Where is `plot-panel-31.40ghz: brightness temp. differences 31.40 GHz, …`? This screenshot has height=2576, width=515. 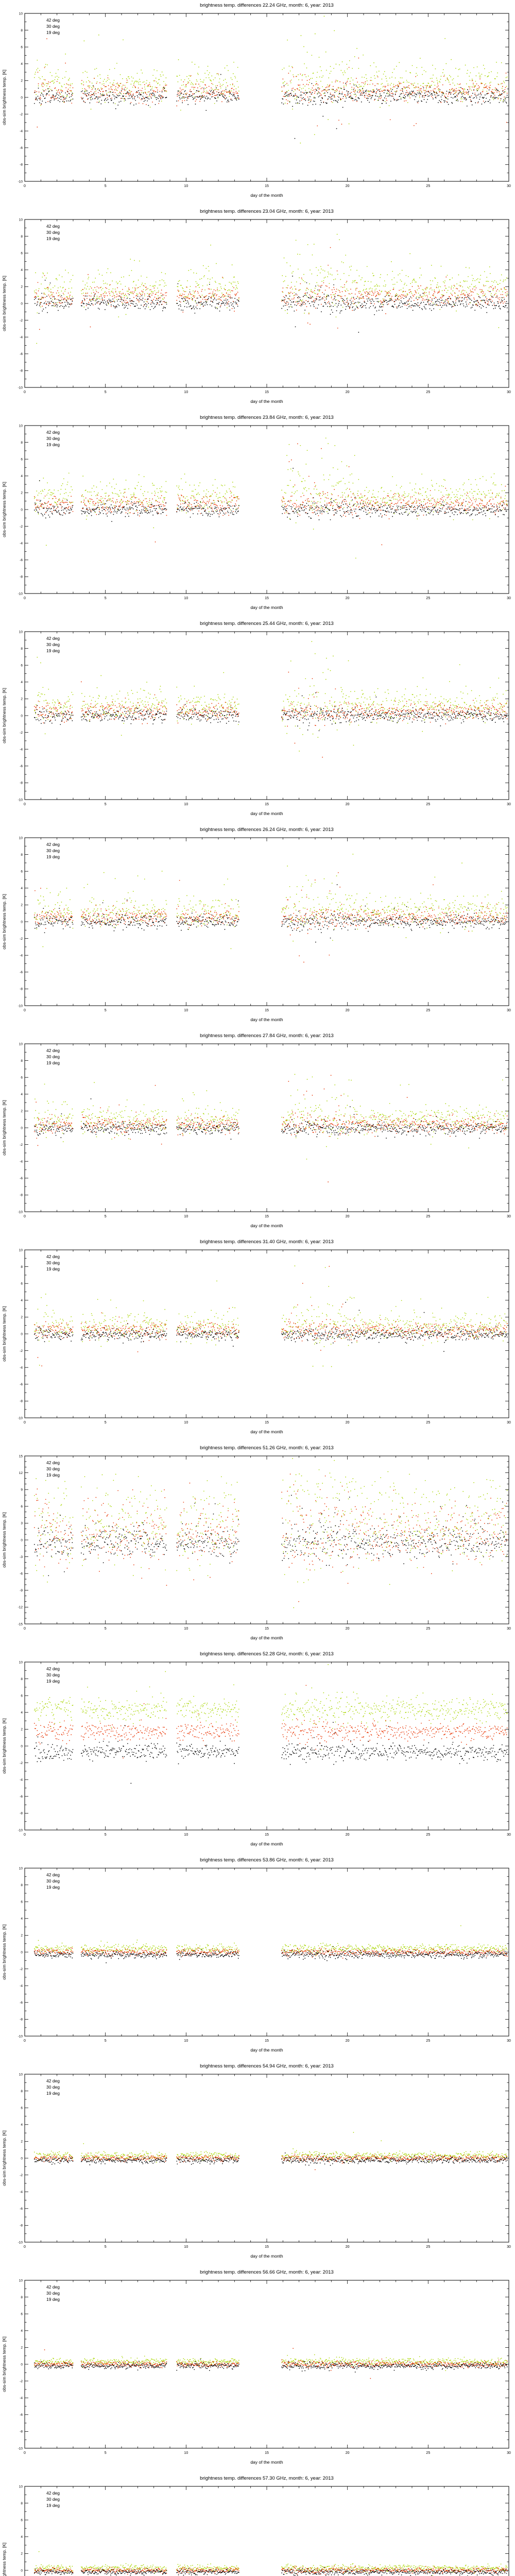
plot-panel-31.40ghz: brightness temp. differences 31.40 GHz, … is located at coordinates (257, 1339).